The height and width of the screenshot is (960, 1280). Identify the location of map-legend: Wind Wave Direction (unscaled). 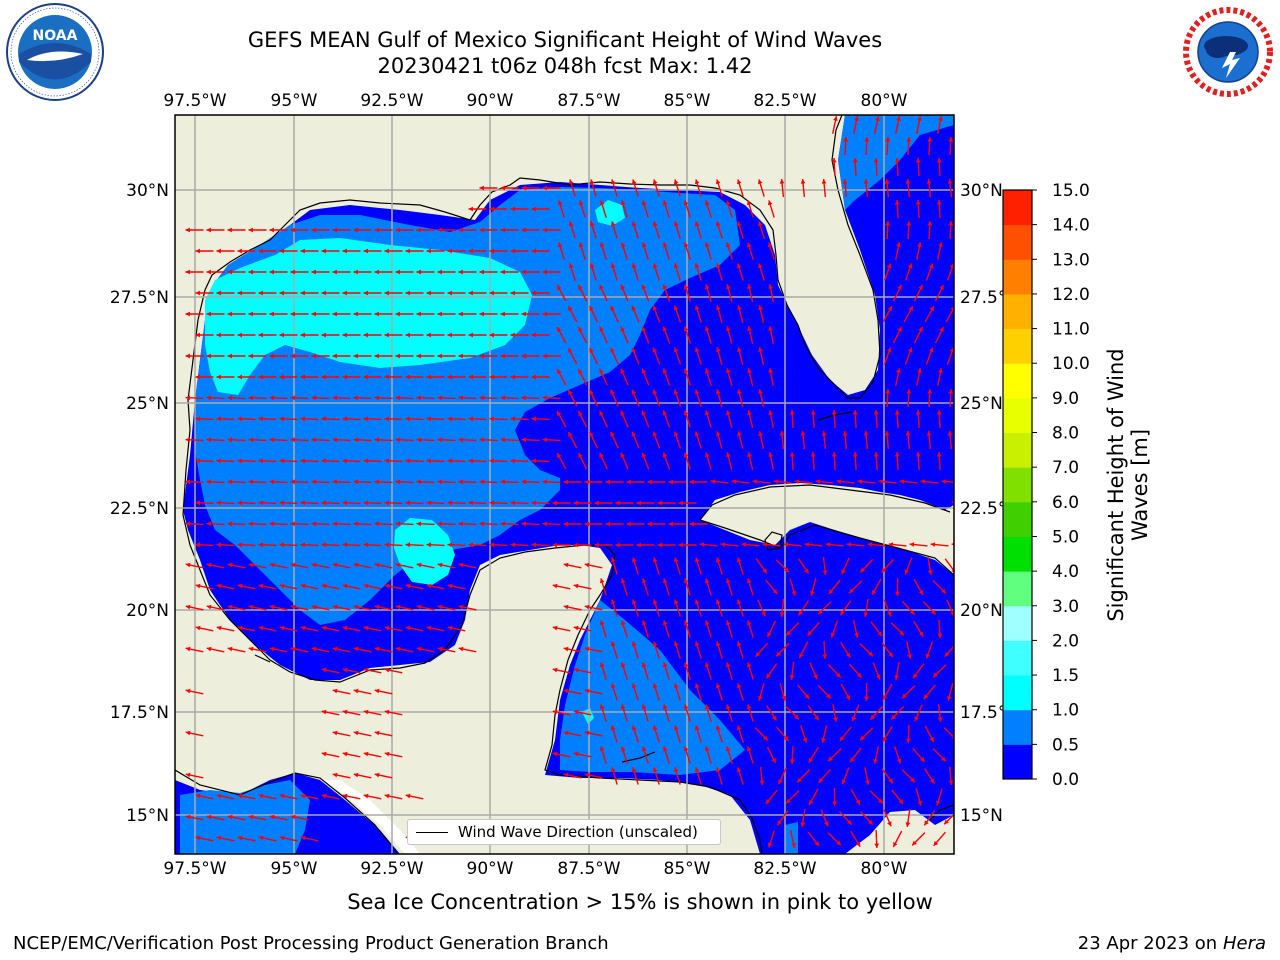
(564, 832).